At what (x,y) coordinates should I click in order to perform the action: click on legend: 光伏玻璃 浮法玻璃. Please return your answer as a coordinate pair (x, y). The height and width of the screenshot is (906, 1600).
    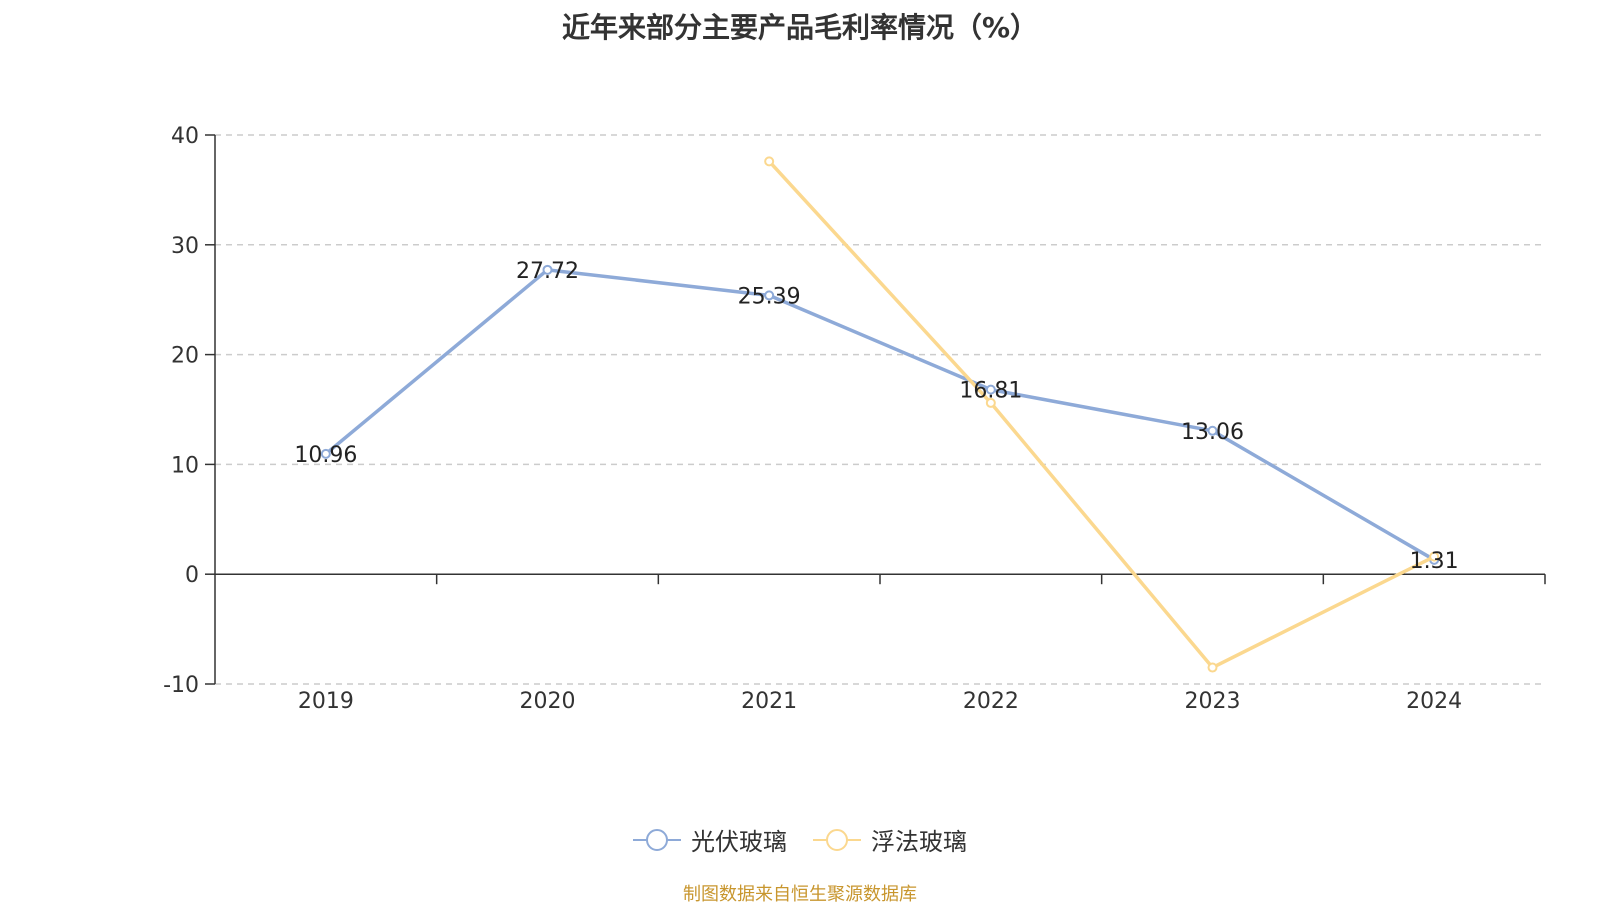
    Looking at the image, I should click on (800, 839).